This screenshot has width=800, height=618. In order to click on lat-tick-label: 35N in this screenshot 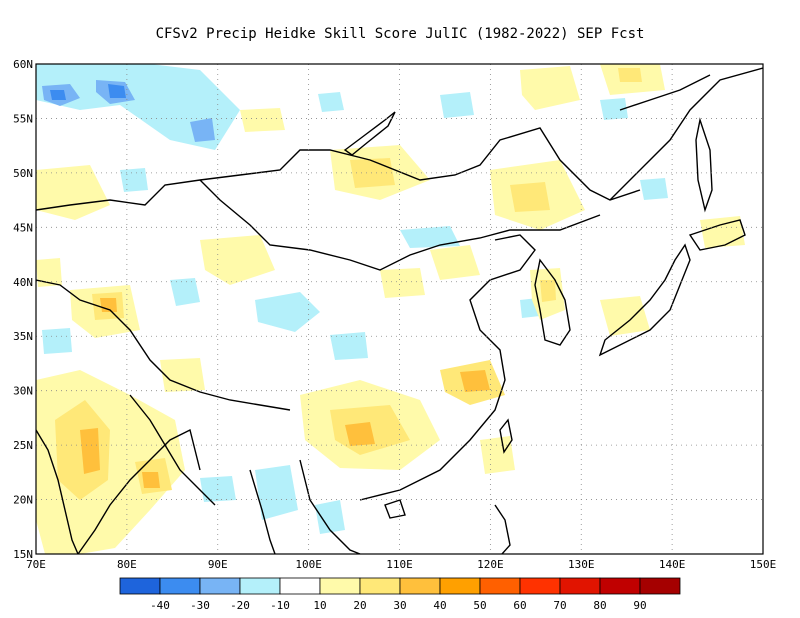, I will do `click(23, 336)`.